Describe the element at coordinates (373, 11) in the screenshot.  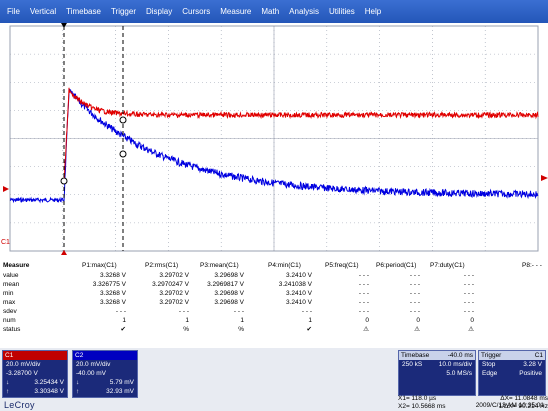
I see `menu-item-help: Help` at that location.